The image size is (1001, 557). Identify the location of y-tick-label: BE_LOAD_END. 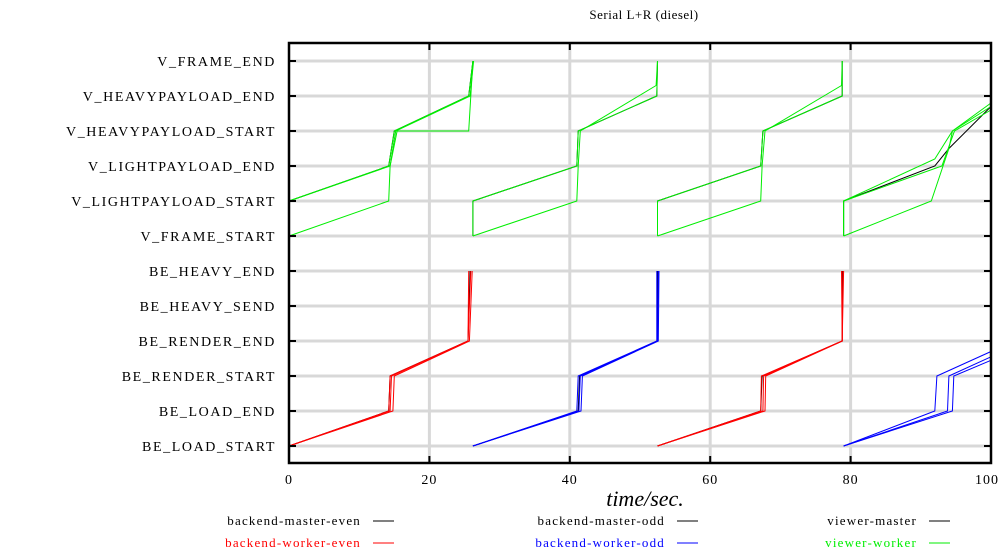
(217, 412).